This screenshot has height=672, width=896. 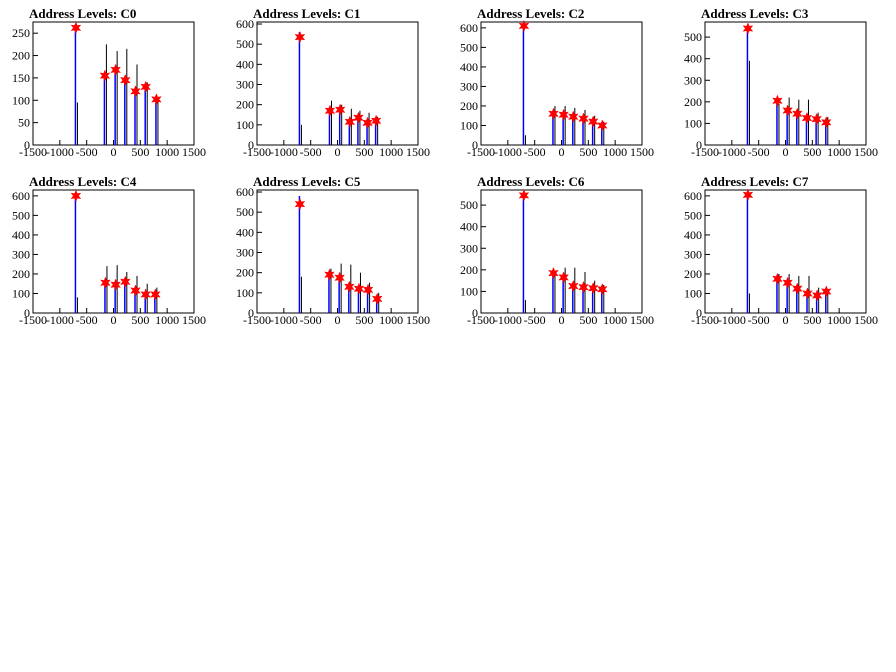 What do you see at coordinates (24, 123) in the screenshot?
I see `y-tick-label: 50` at bounding box center [24, 123].